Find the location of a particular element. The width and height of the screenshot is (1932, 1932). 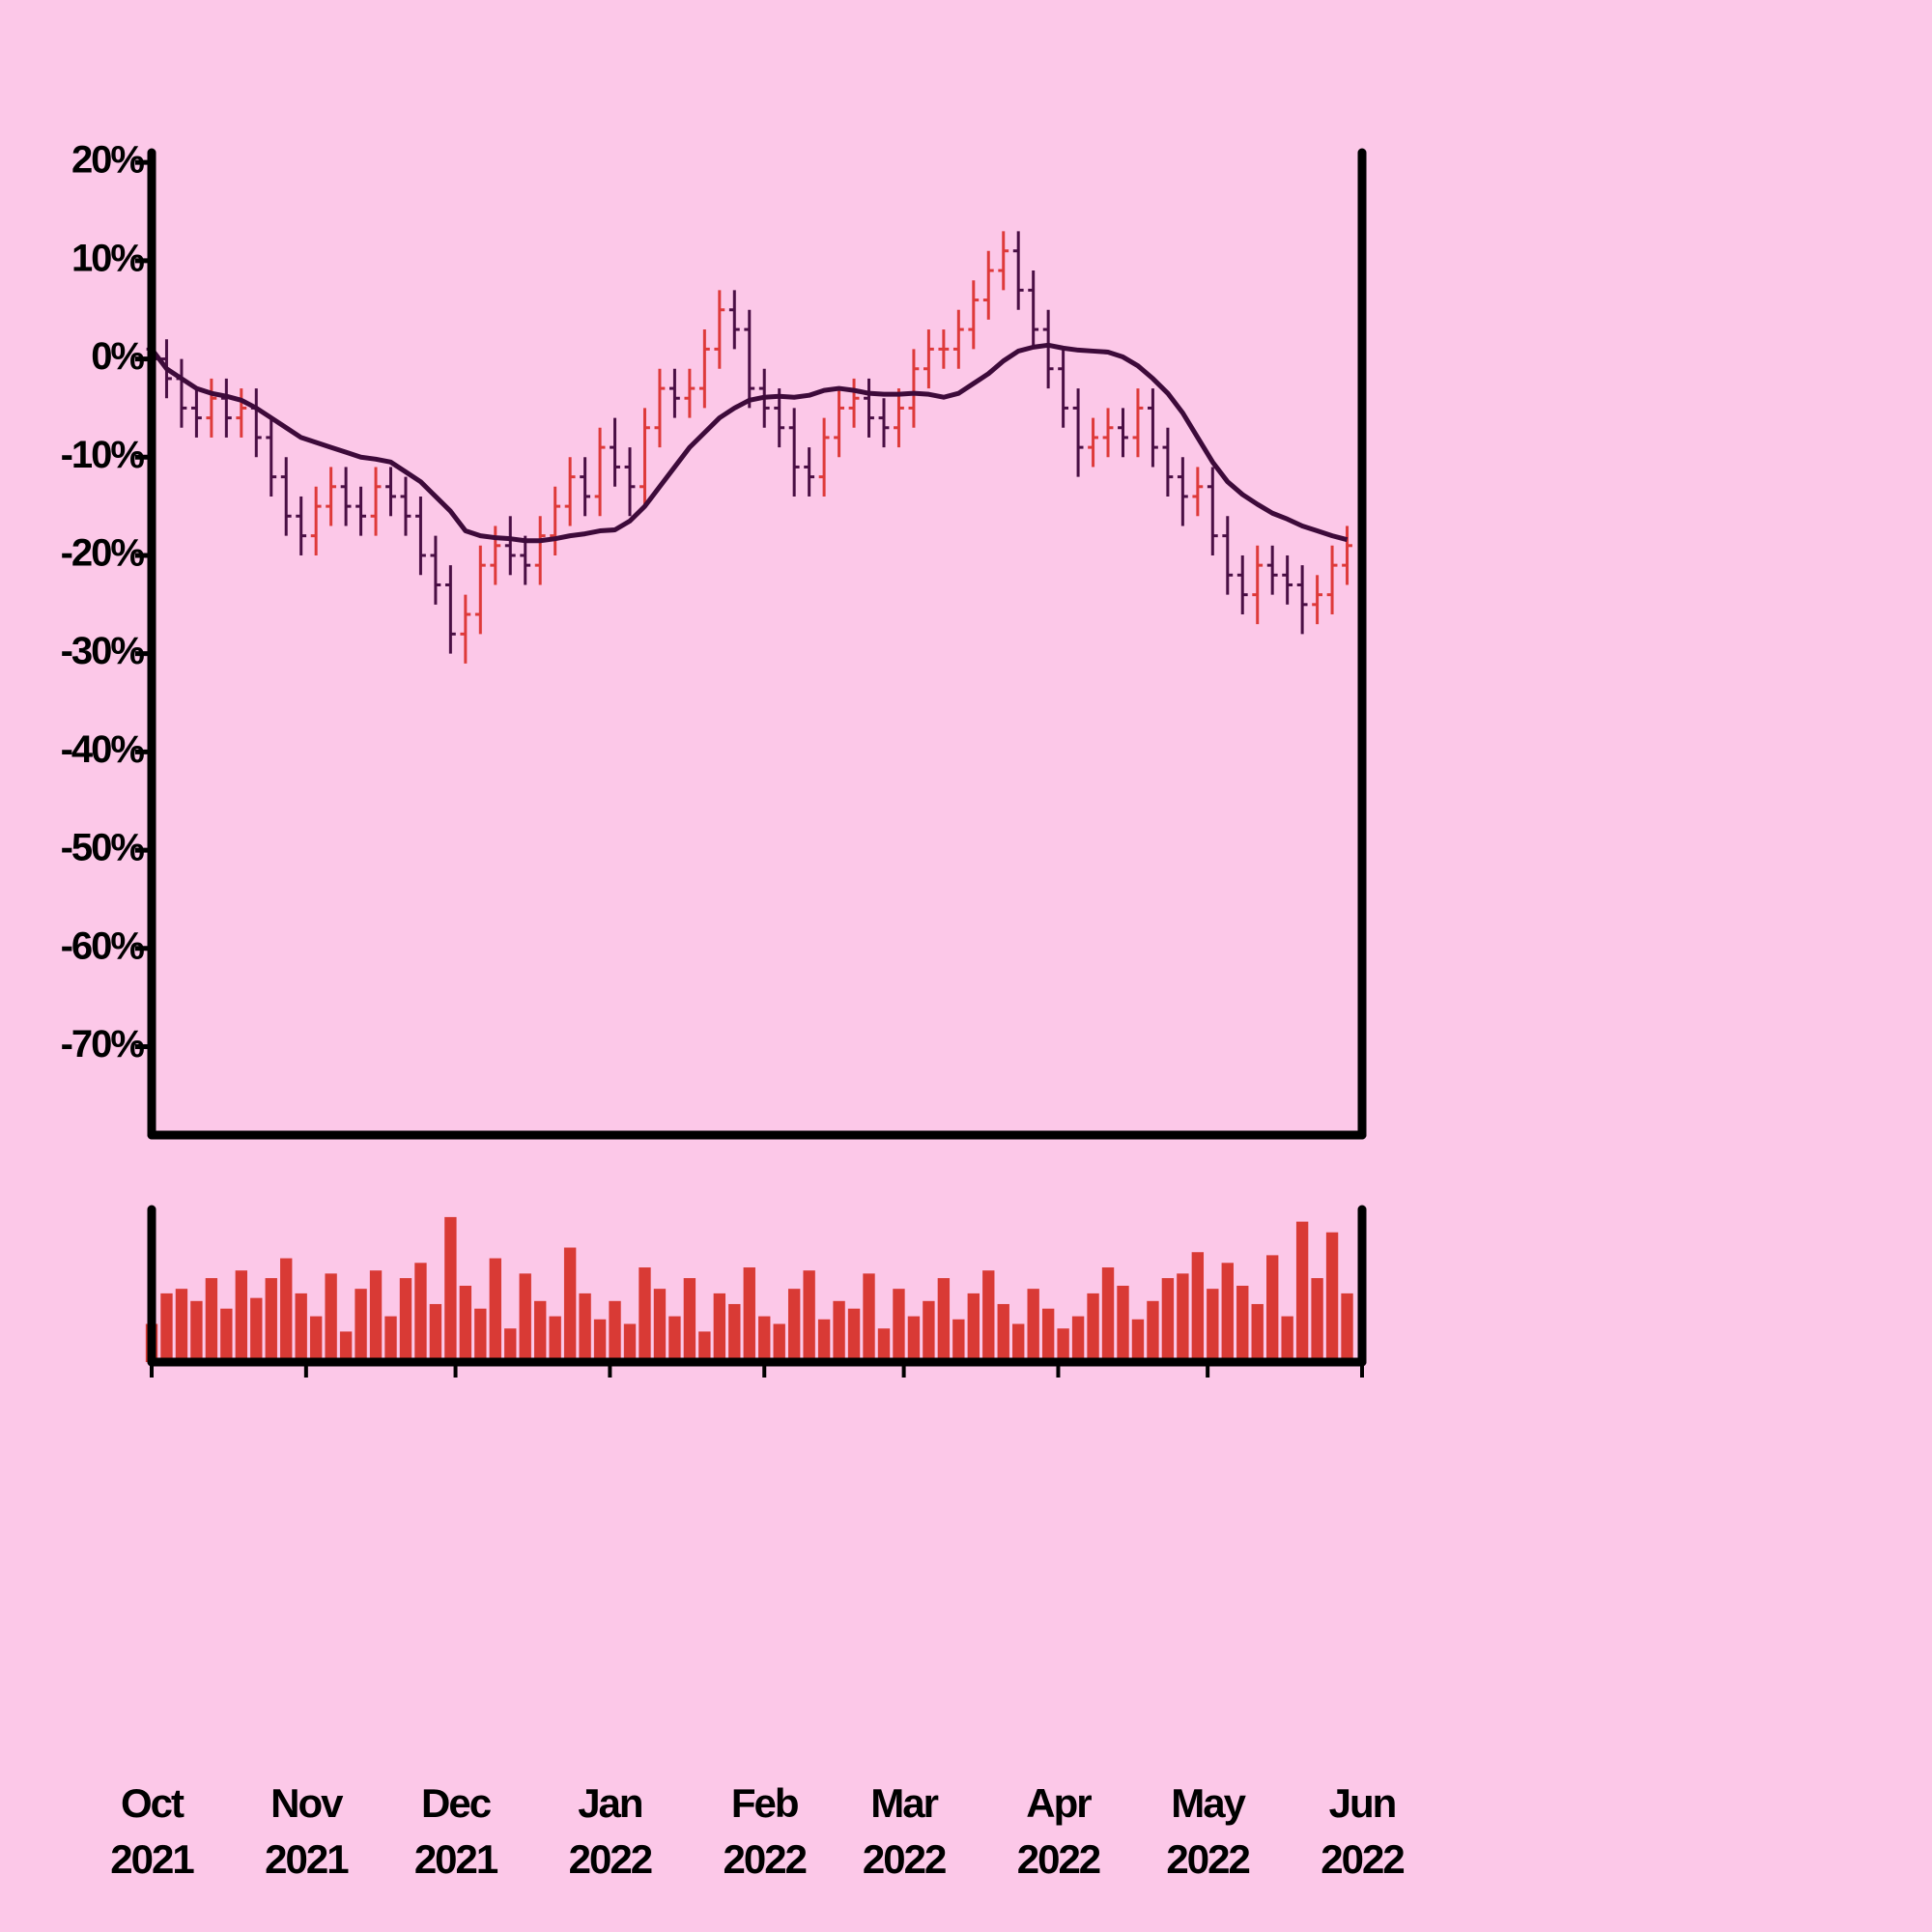

x-tick-label: May 2022 is located at coordinates (1208, 1831).